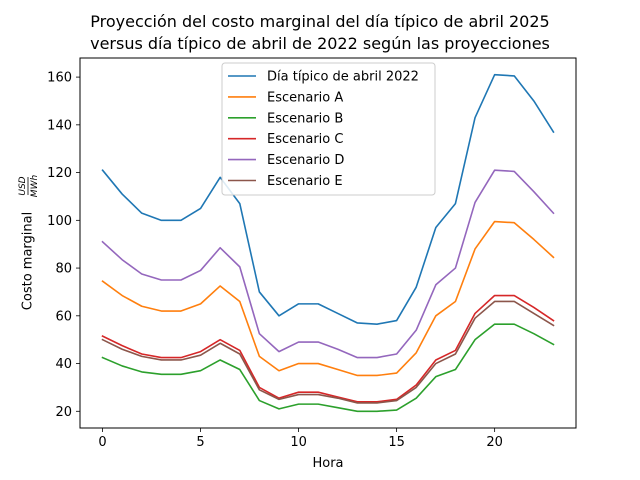  I want to click on y-axis-unit-numerator: USD, so click(23, 185).